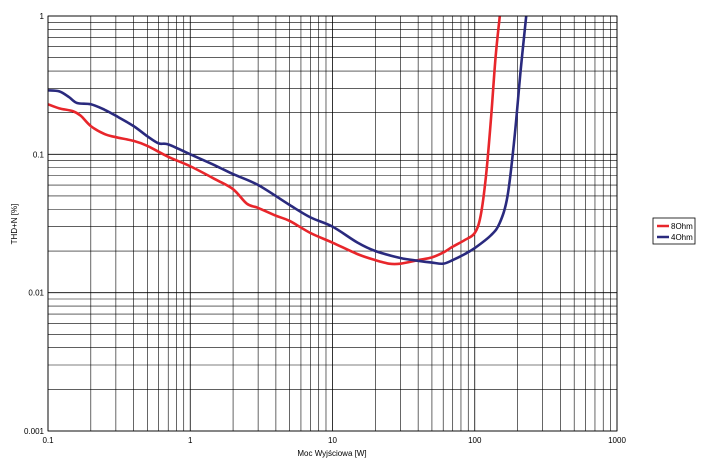 The image size is (705, 471). I want to click on x-axis-label: Moc Wyjściowa [W], so click(331, 453).